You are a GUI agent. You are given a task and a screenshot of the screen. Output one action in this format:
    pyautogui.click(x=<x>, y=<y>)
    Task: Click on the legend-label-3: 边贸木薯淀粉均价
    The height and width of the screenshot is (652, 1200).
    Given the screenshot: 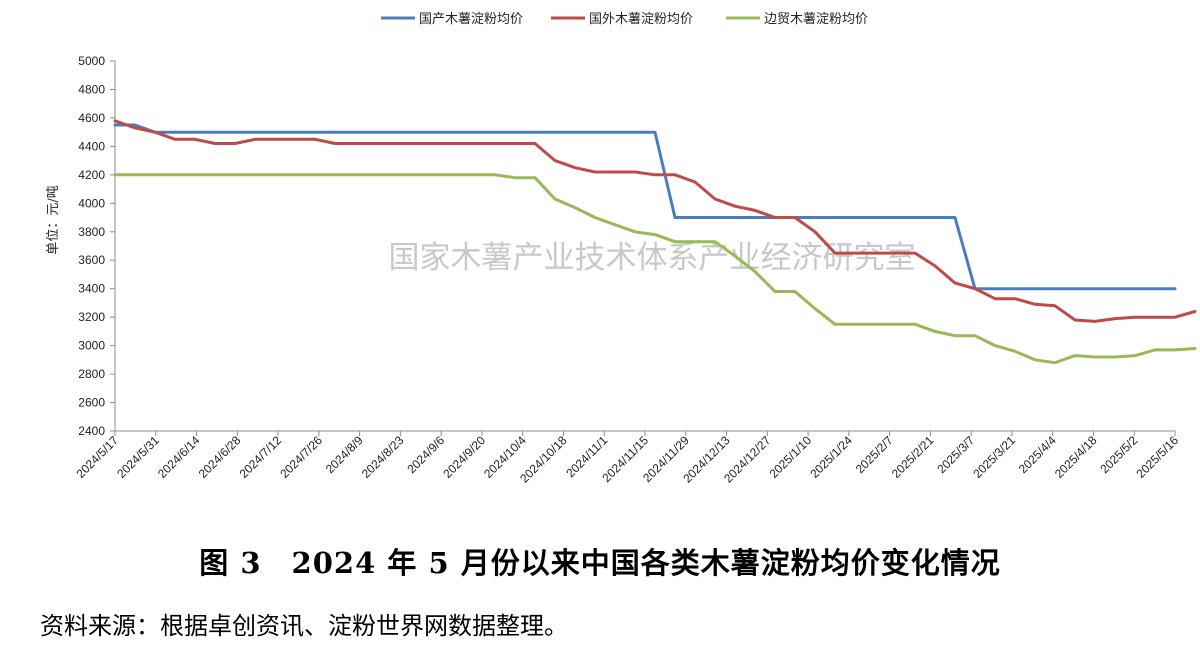 What is the action you would take?
    pyautogui.click(x=816, y=19)
    